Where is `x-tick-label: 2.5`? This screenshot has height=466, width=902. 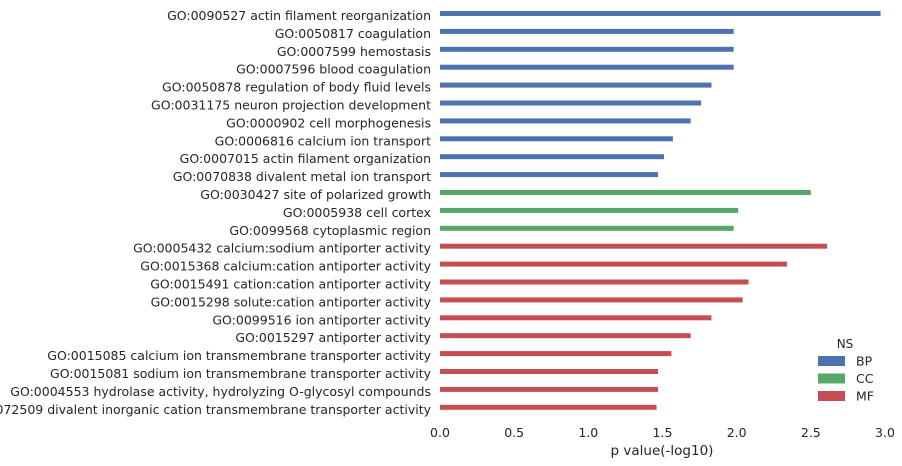 x-tick-label: 2.5 is located at coordinates (811, 432).